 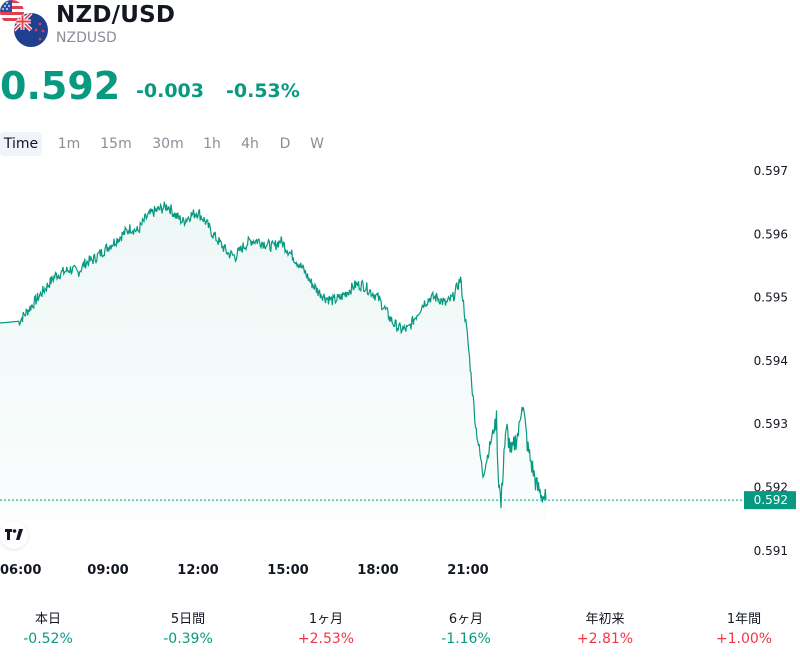 I want to click on y-tick-label: 0.593, so click(x=771, y=424).